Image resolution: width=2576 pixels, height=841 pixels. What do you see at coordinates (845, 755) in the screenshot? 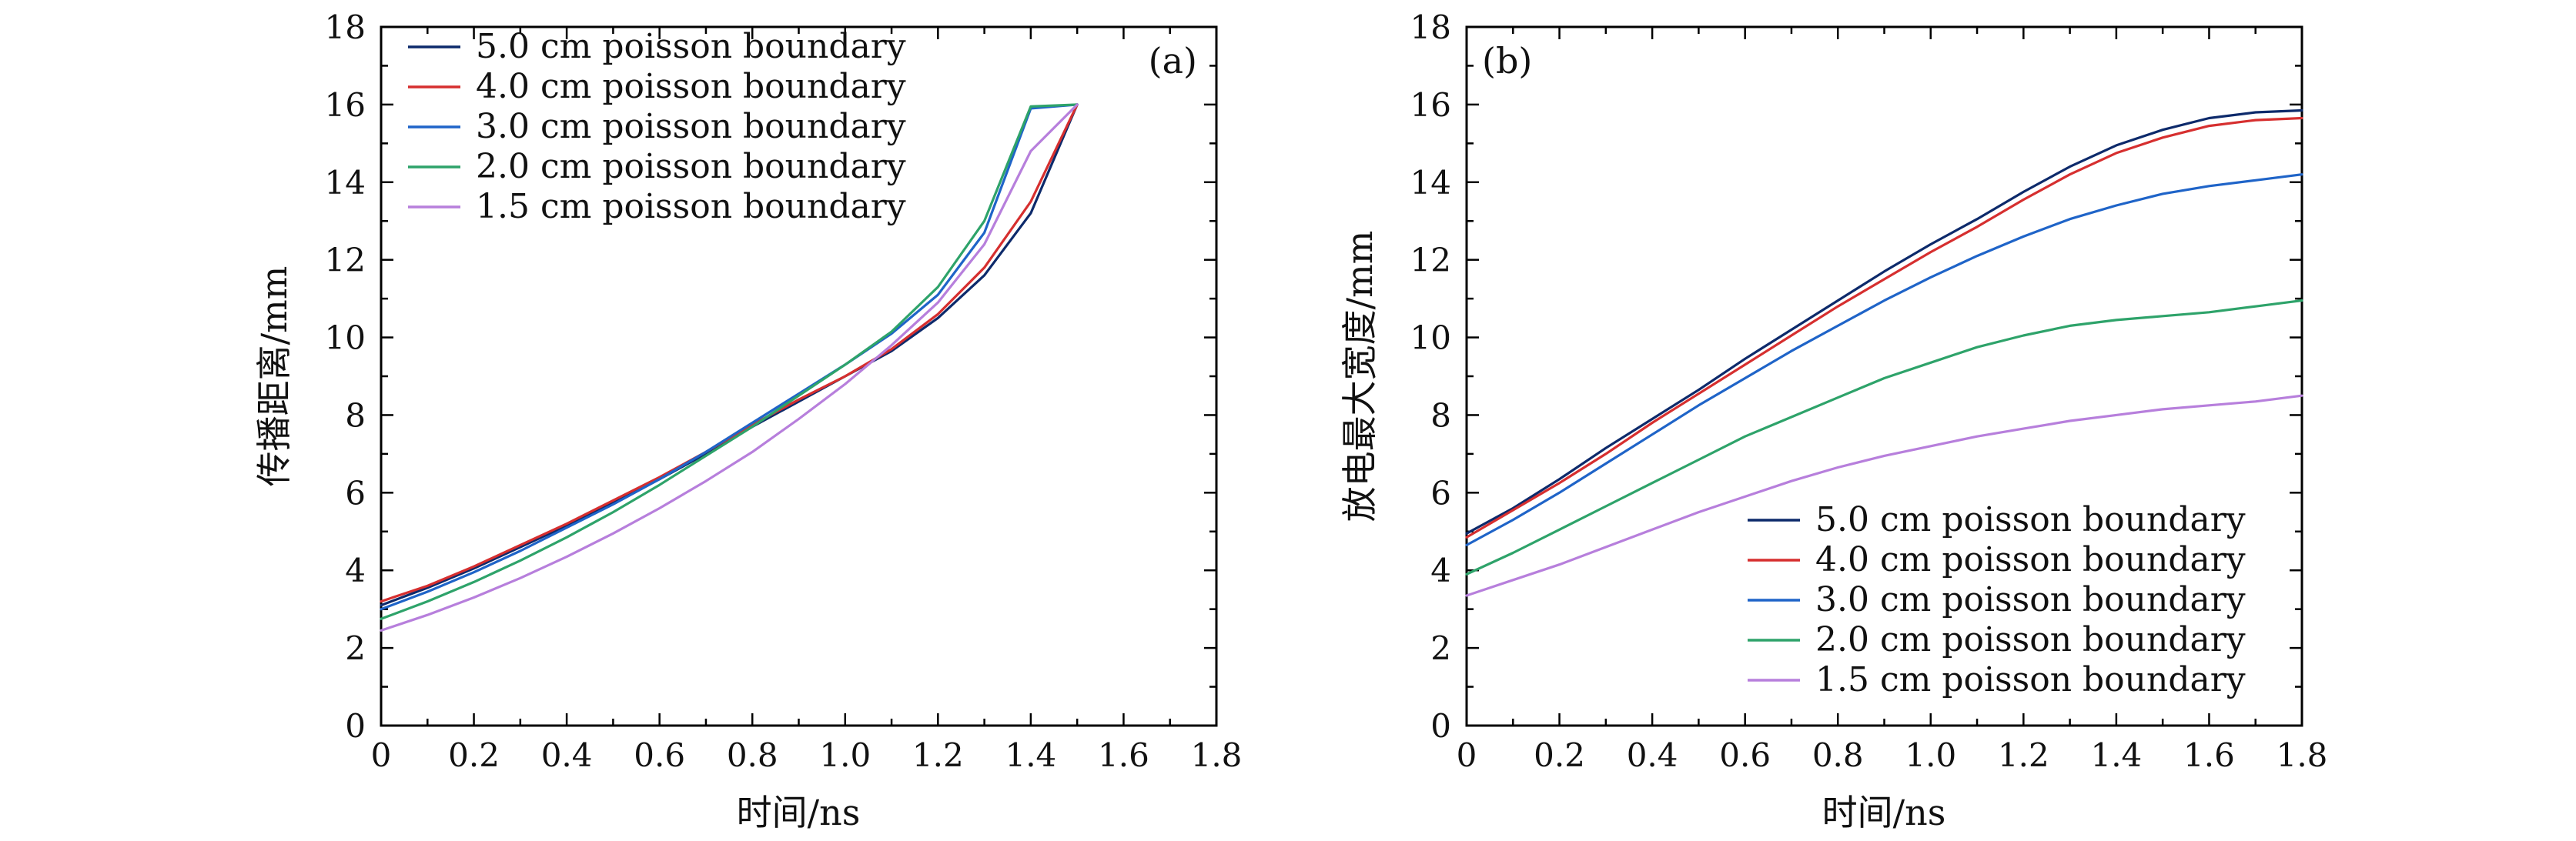
I see `x-tick-label-a: 1.0` at bounding box center [845, 755].